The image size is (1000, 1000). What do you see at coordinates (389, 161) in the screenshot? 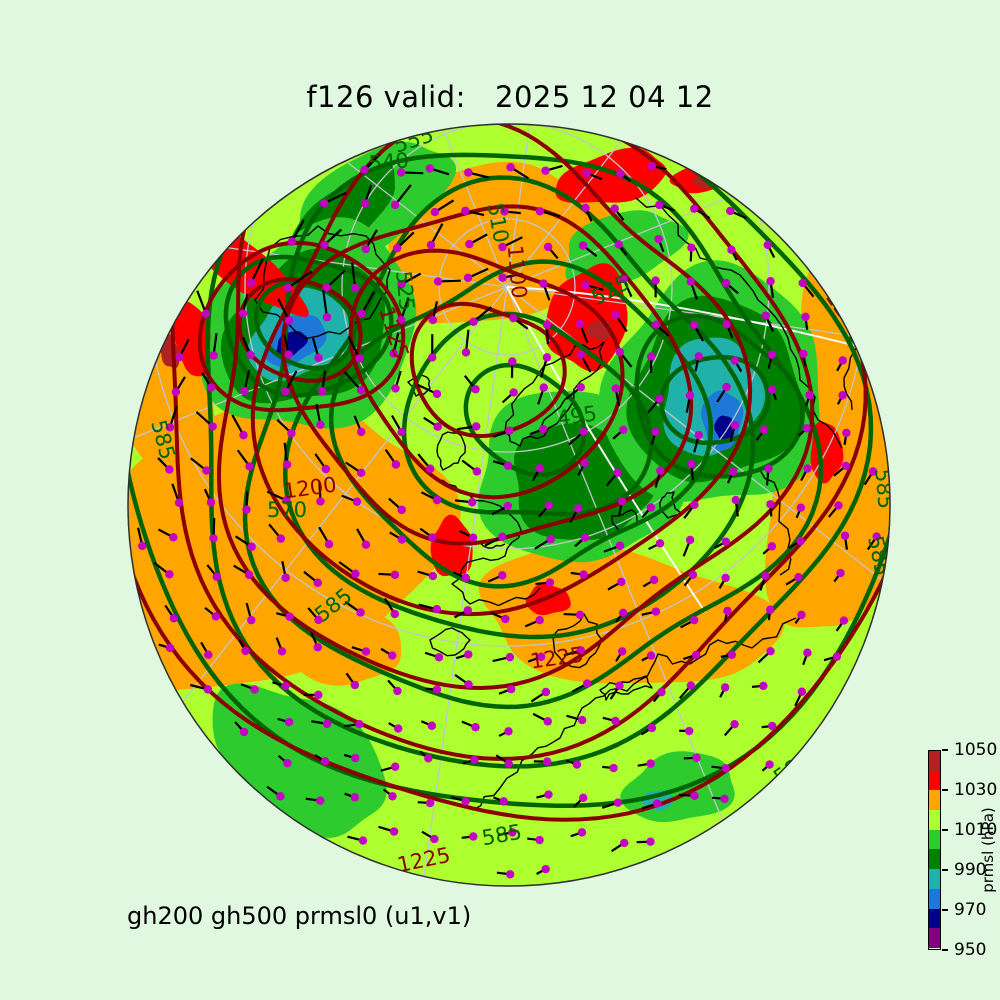
I see `contour-label-gh500: 540` at bounding box center [389, 161].